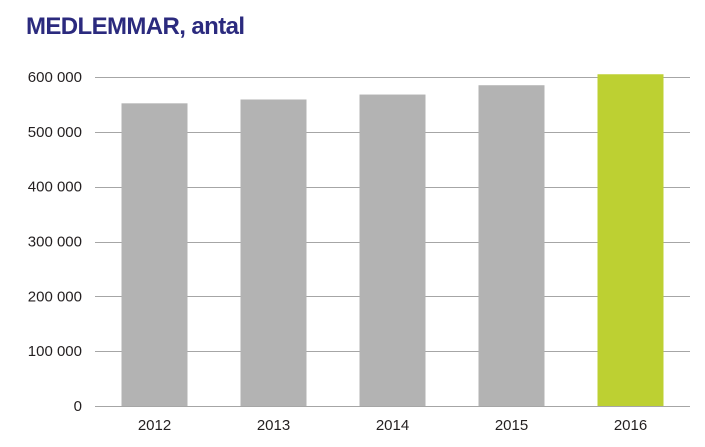 The width and height of the screenshot is (705, 447). Describe the element at coordinates (55, 187) in the screenshot. I see `y-tick-label: 400 000` at that location.